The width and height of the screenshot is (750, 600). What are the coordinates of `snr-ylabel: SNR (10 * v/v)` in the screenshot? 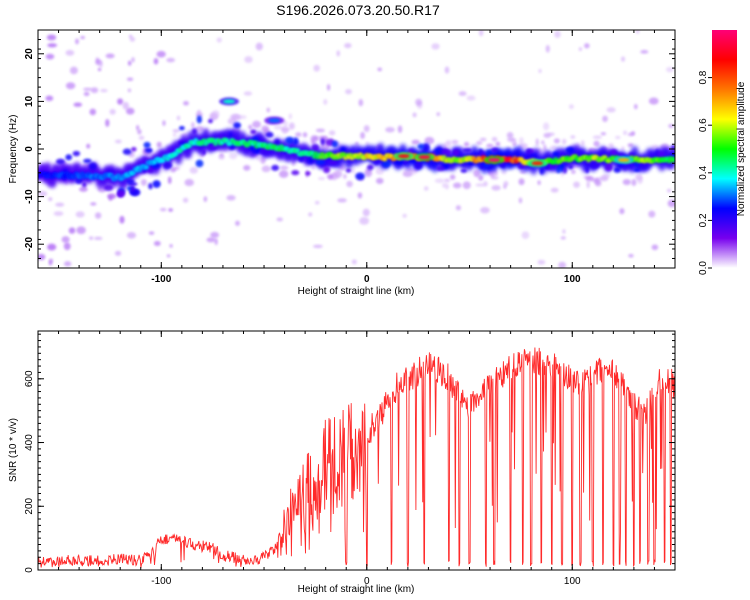 It's located at (13, 450).